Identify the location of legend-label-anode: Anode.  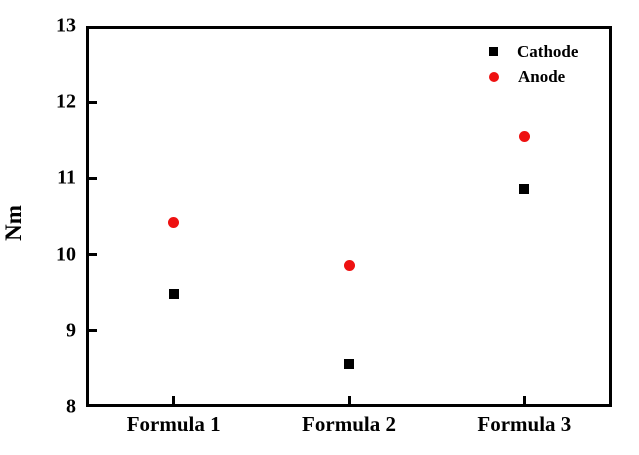
(542, 76).